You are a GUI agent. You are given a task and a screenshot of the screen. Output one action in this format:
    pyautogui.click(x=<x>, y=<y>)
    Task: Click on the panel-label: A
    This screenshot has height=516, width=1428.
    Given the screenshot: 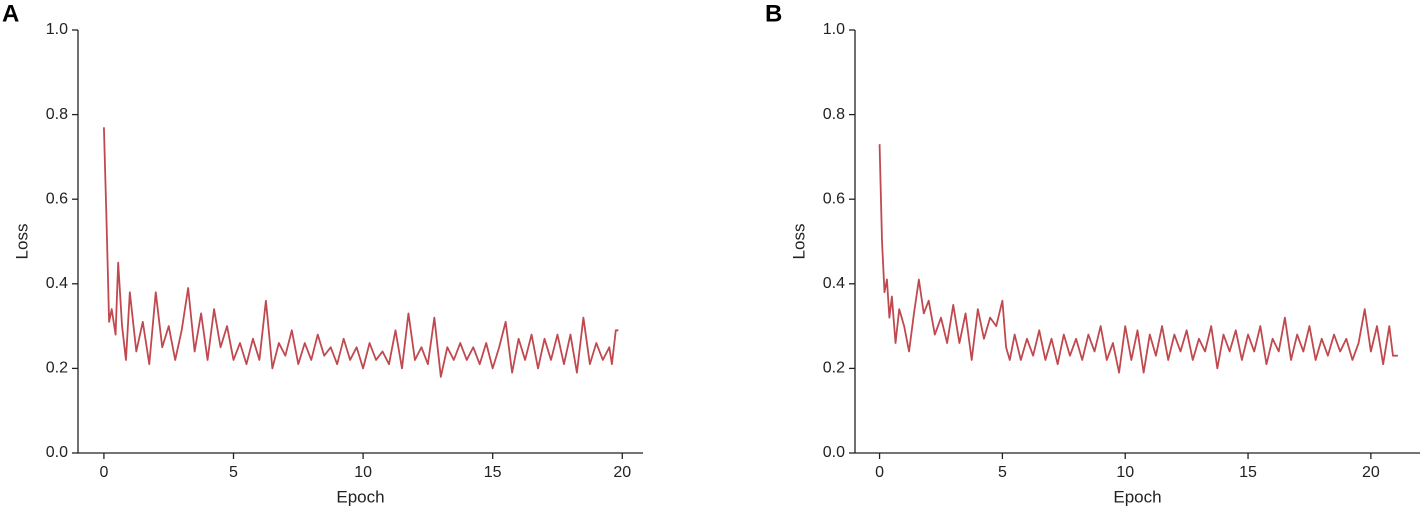 What is the action you would take?
    pyautogui.click(x=10, y=13)
    